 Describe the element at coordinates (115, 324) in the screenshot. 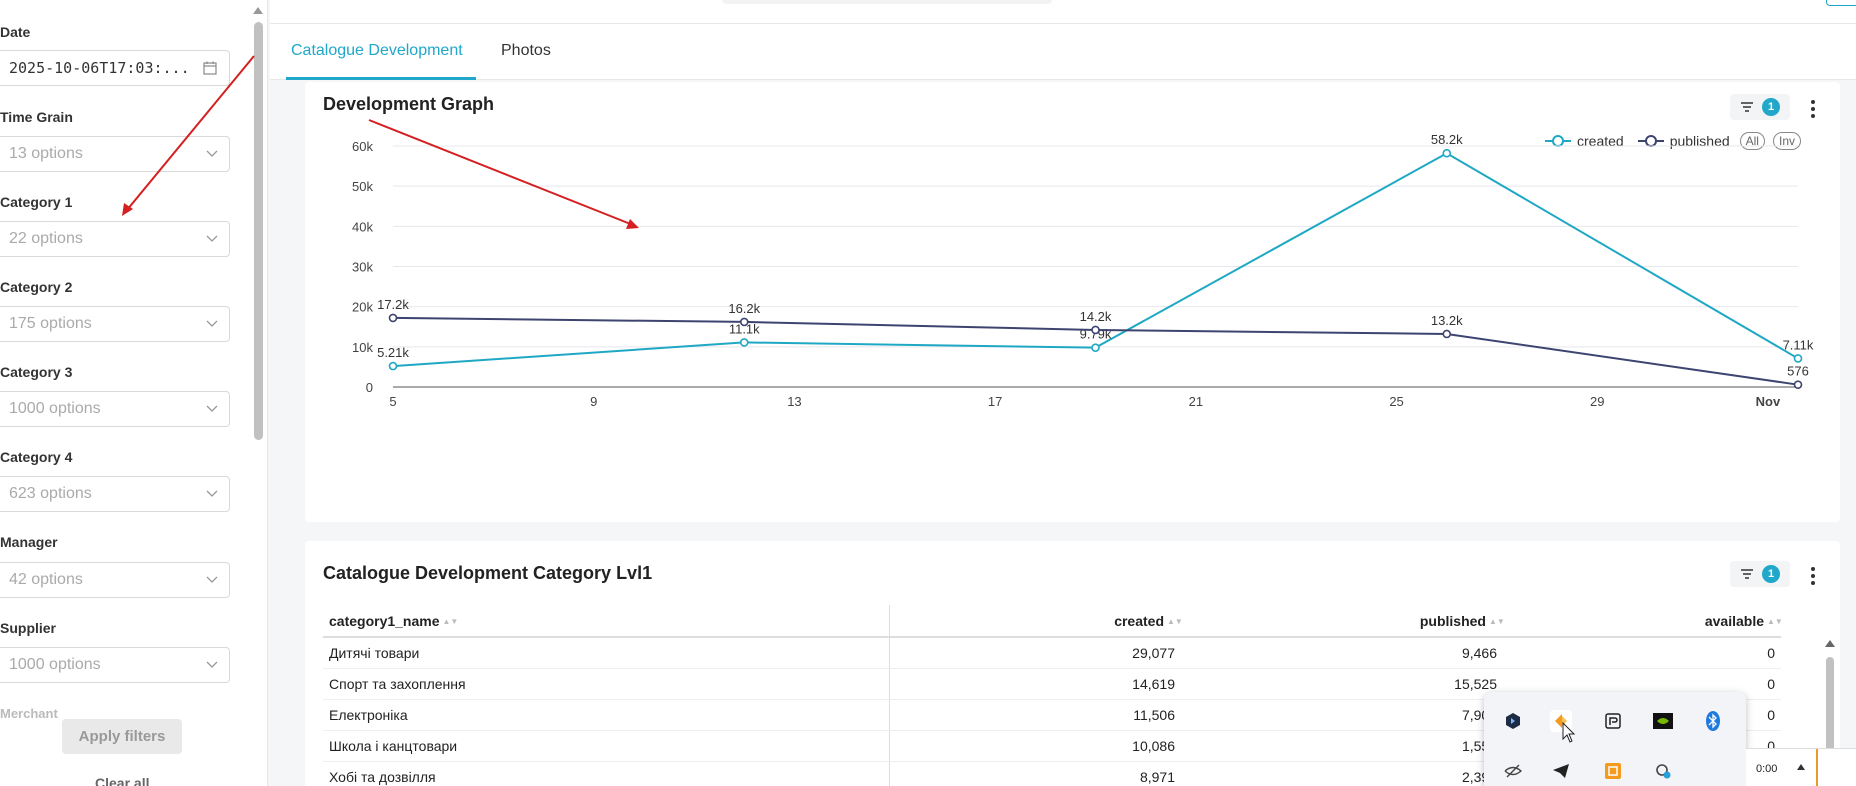

I see `category-2-select: 175 options` at that location.